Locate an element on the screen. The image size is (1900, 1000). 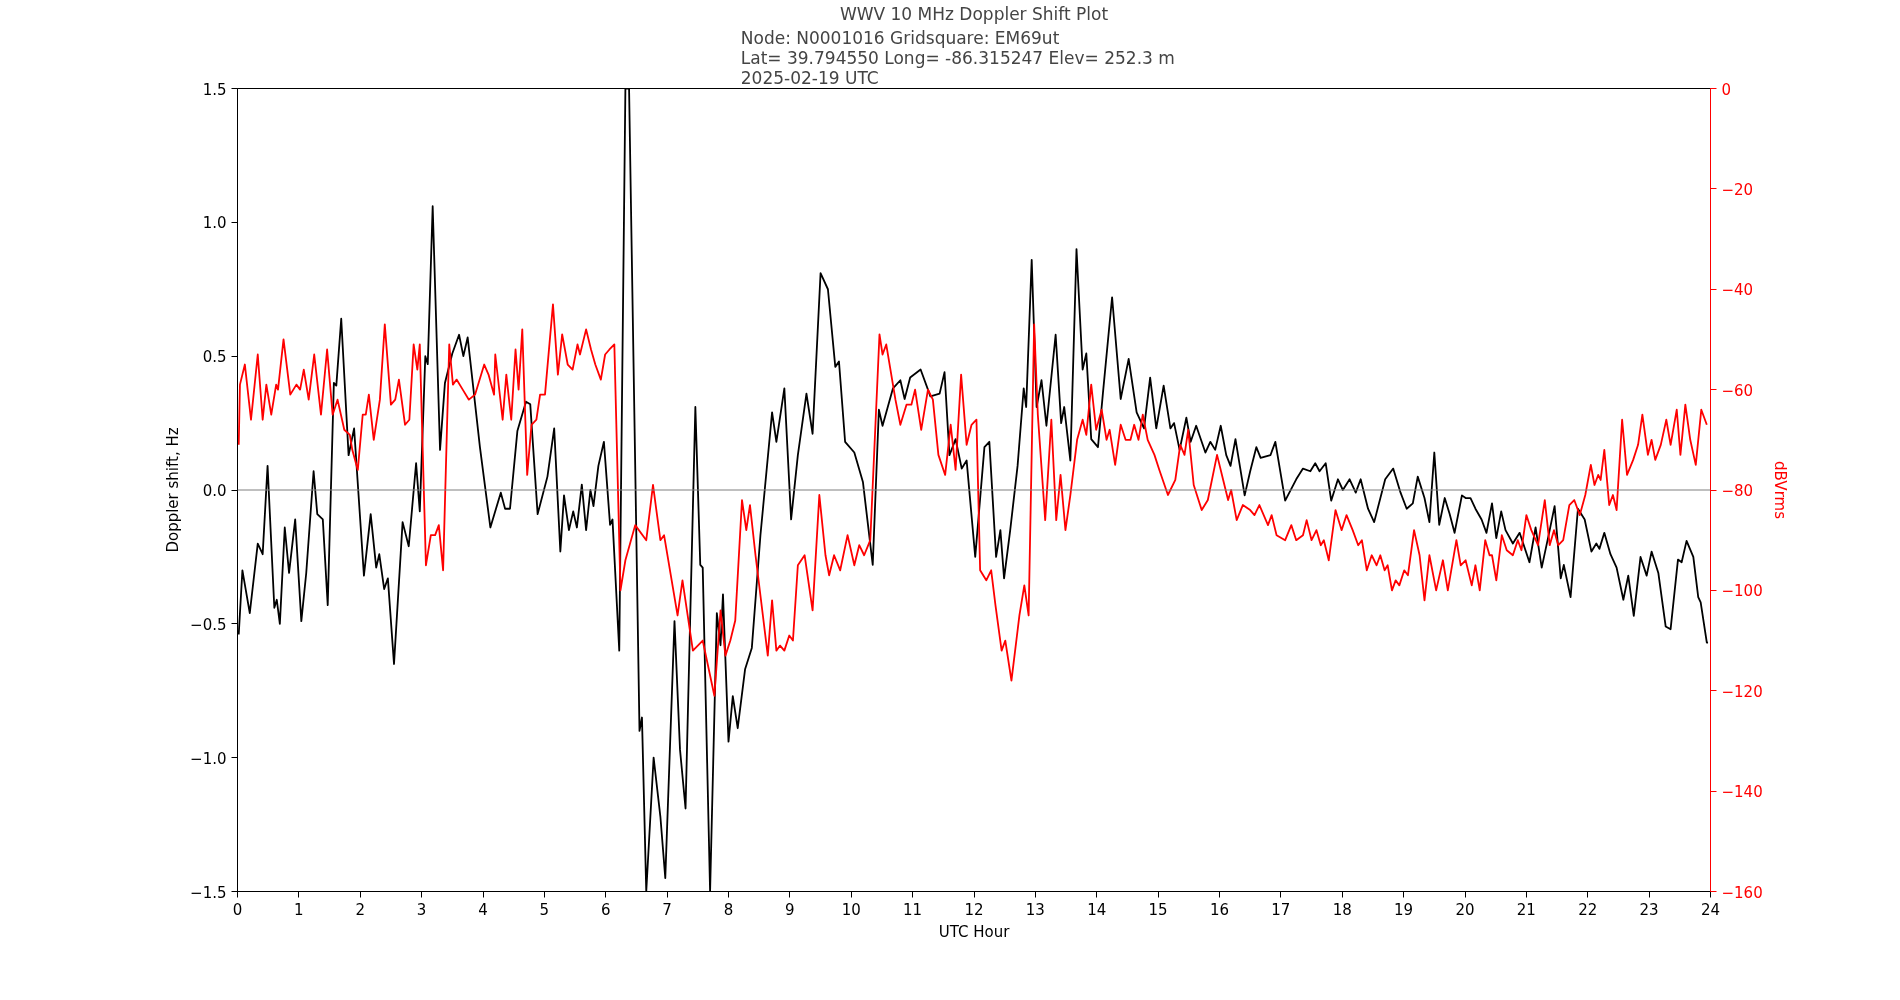
y2-tick-label: −60 is located at coordinates (1737, 390).